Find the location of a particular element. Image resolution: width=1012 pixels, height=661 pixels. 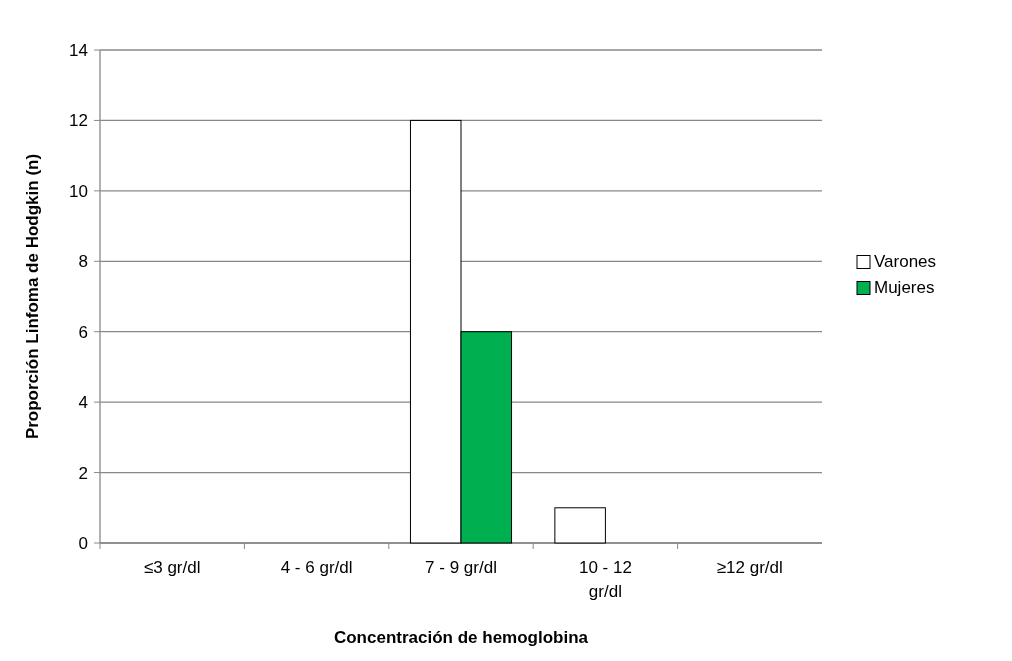

y-axis-title: Proporción Linfoma de Hodgkin (n) is located at coordinates (32, 296).